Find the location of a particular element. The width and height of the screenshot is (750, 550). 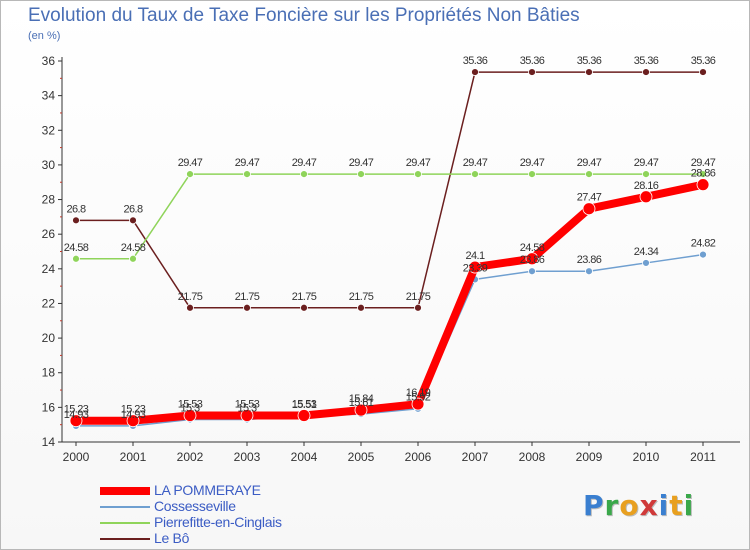

data-label-cossesseville: 14.93 is located at coordinates (76, 415).